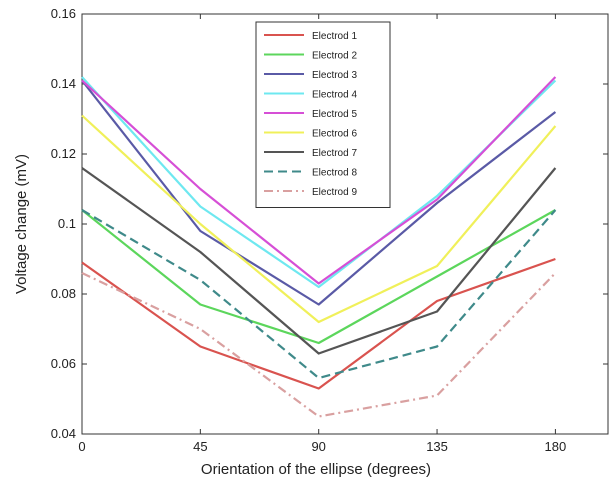 The image size is (616, 490). Describe the element at coordinates (318, 446) in the screenshot. I see `x-tick-label: 90` at that location.